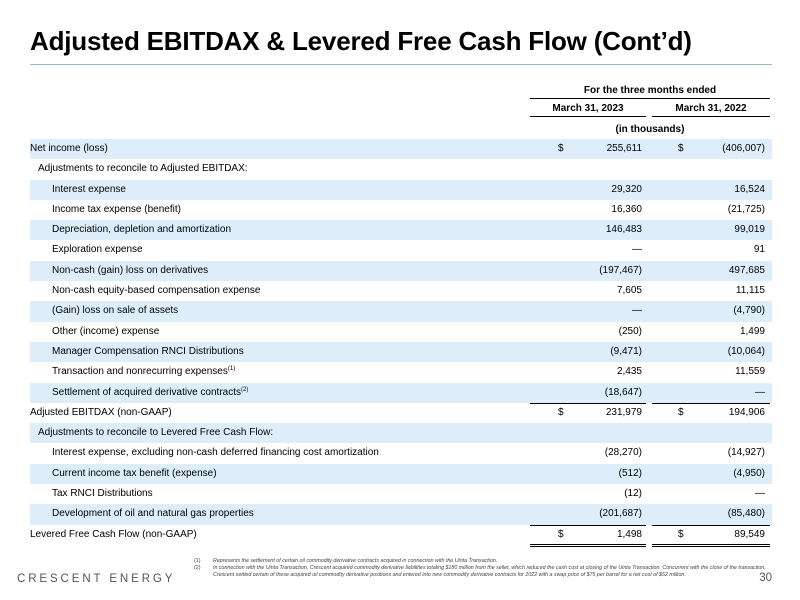 This screenshot has width=800, height=600. I want to click on value-2023: (197,467), so click(620, 270).